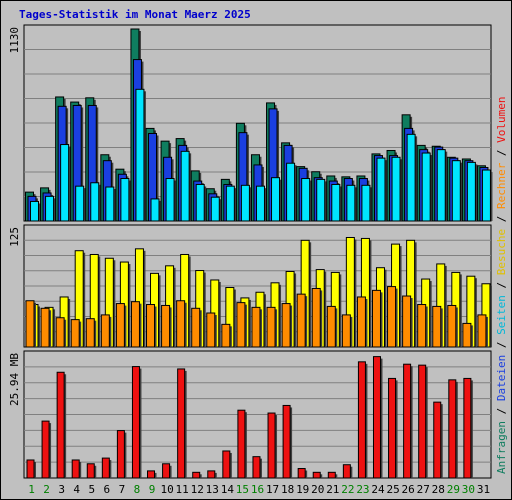 This screenshot has width=512, height=500. I want to click on x-tick-label-day-23: 23, so click(362, 489).